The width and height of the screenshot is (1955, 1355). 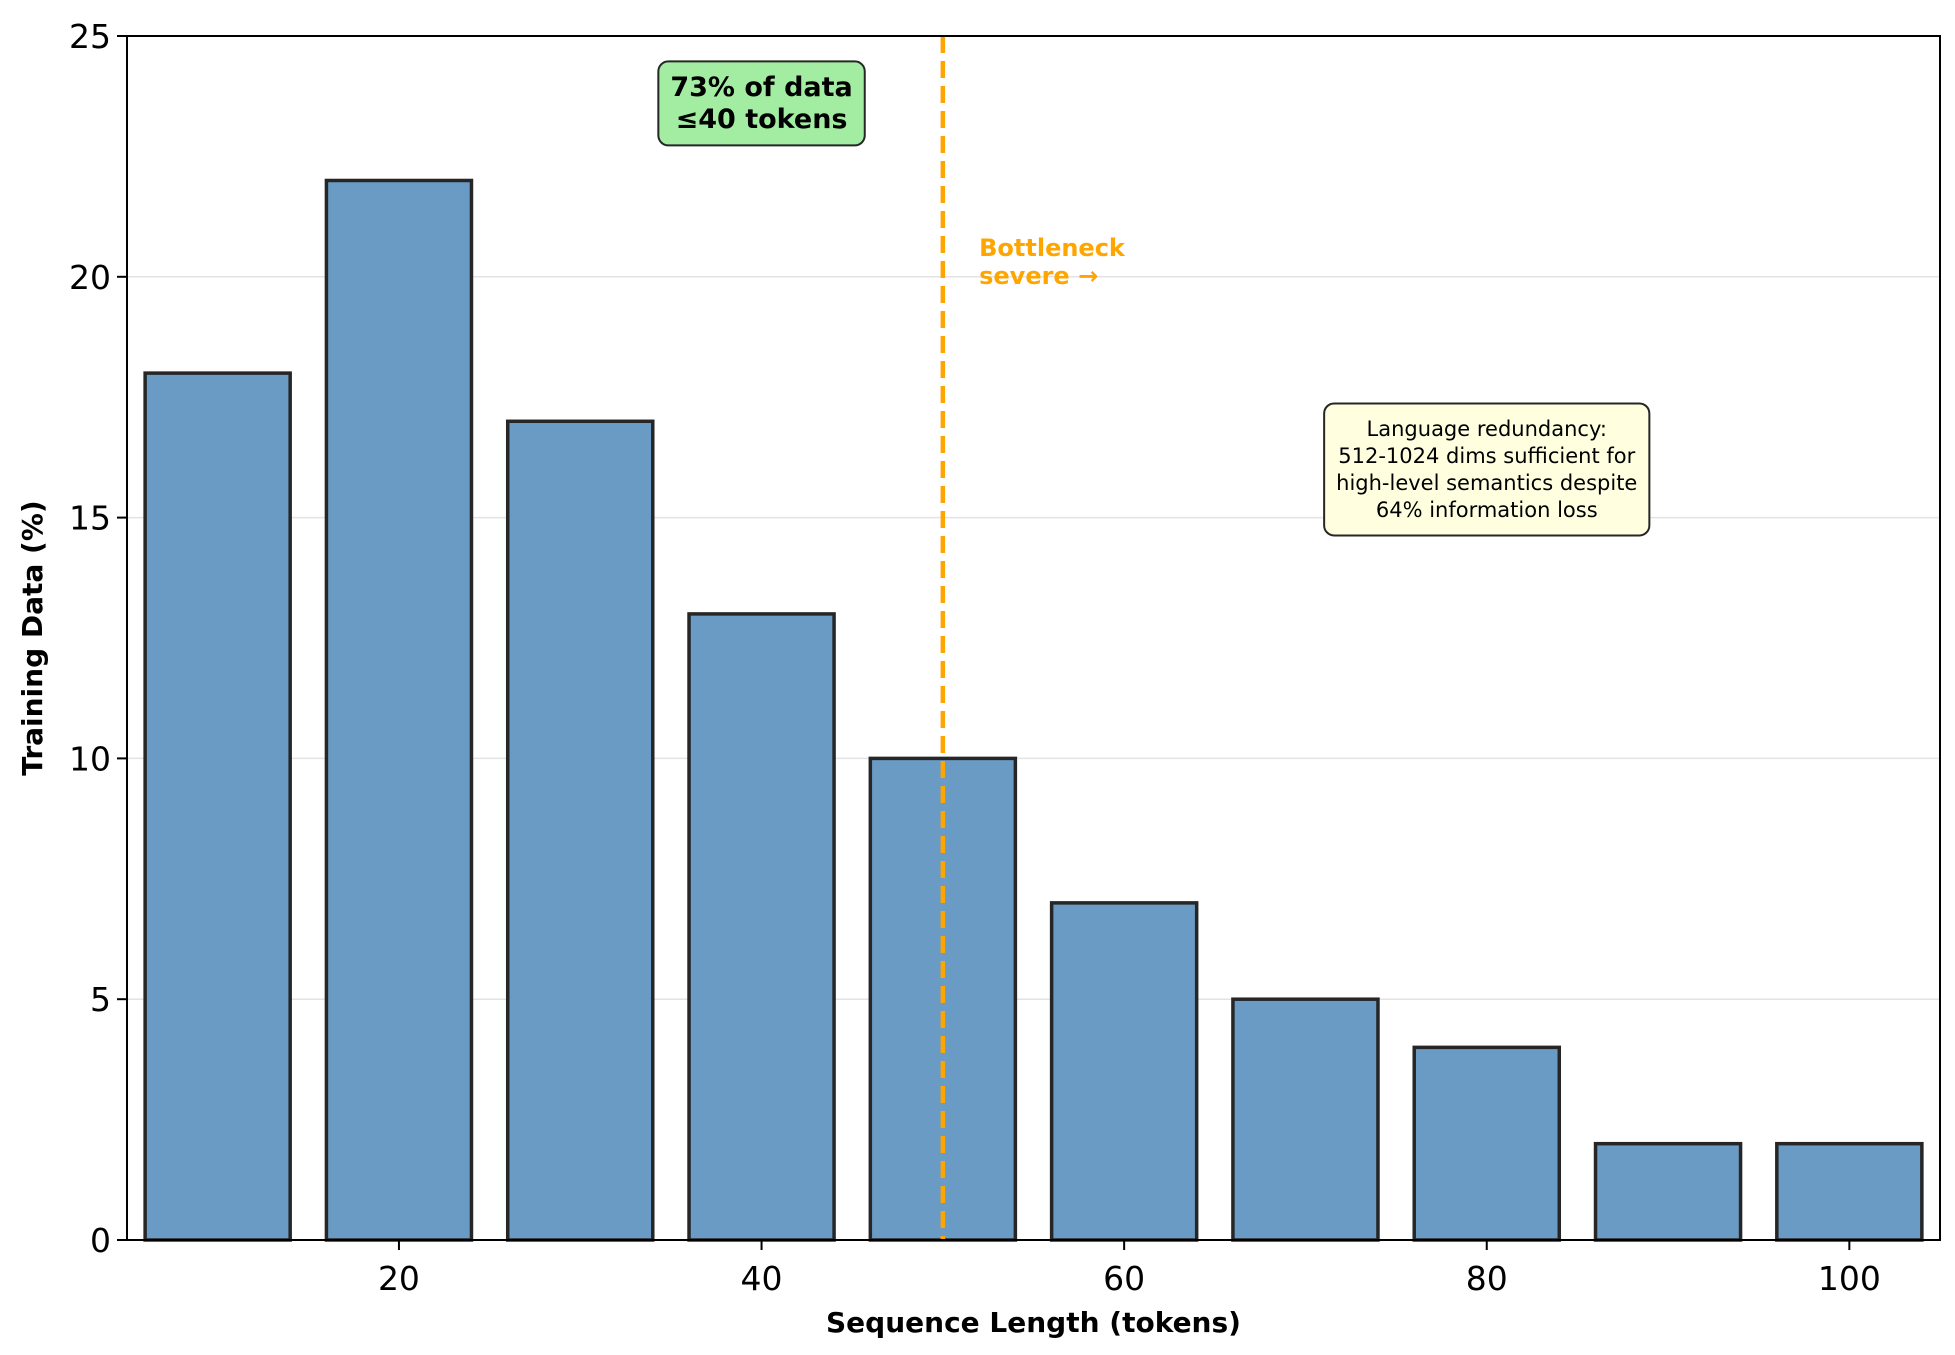 What do you see at coordinates (90, 36) in the screenshot?
I see `y-tick-label: 25` at bounding box center [90, 36].